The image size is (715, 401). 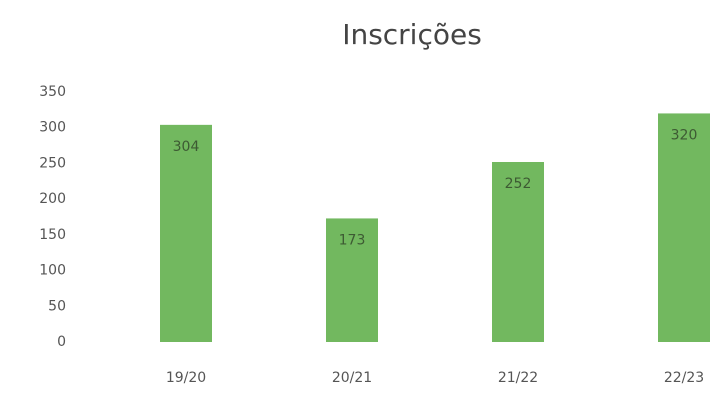 I want to click on y-tick-label: 200, so click(x=52, y=199).